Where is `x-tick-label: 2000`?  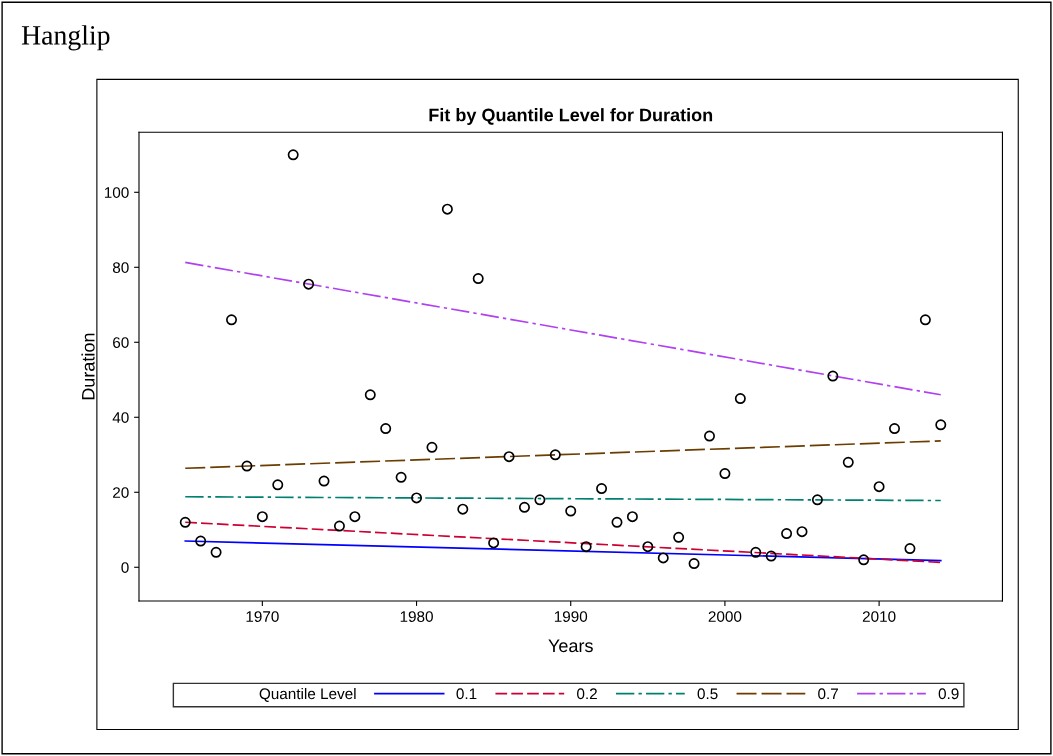 x-tick-label: 2000 is located at coordinates (725, 616).